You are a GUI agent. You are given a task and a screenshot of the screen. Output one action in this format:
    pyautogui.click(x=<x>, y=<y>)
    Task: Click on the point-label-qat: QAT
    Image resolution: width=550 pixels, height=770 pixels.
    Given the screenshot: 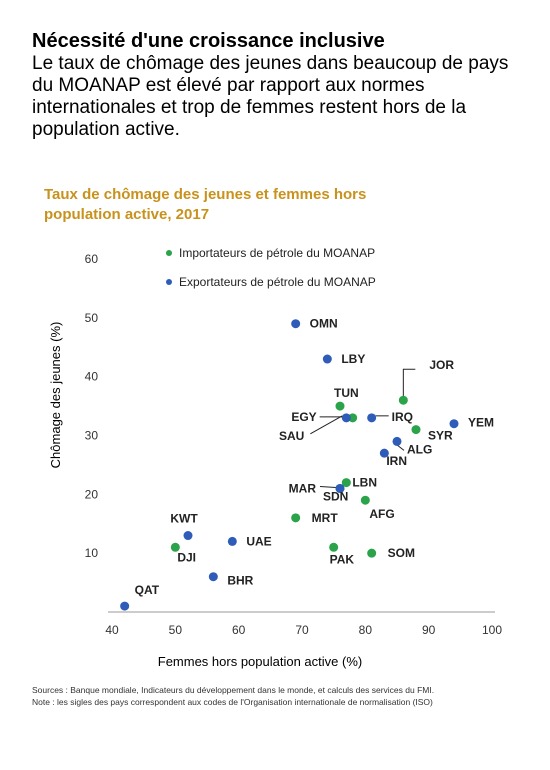 What is the action you would take?
    pyautogui.click(x=147, y=590)
    